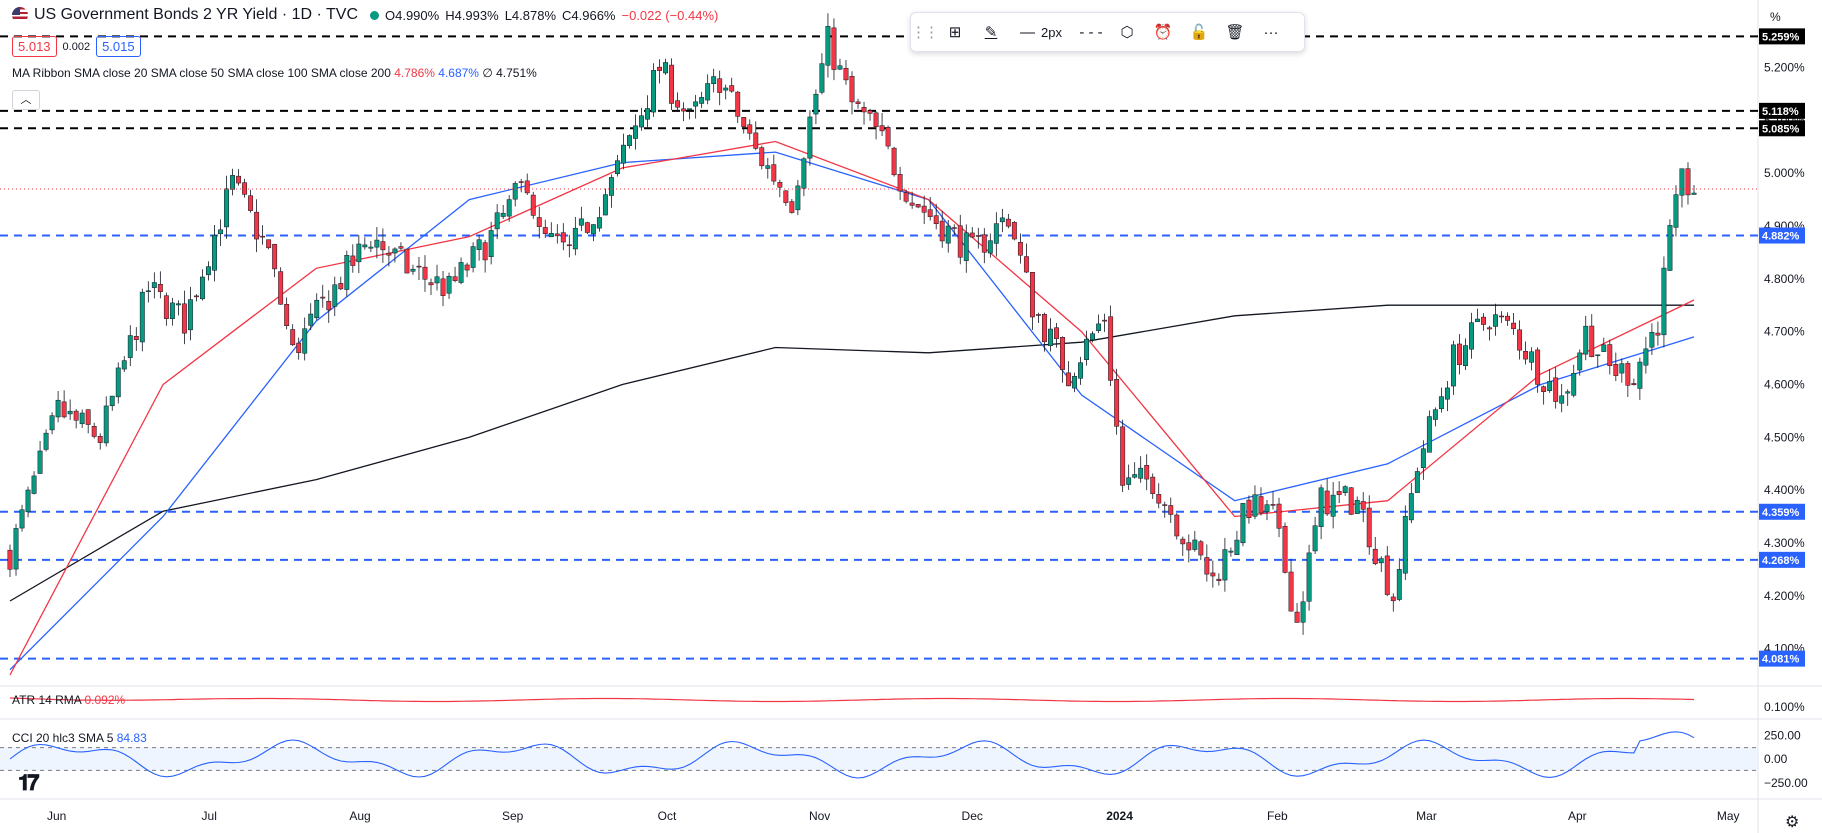 The width and height of the screenshot is (1822, 833). What do you see at coordinates (1781, 561) in the screenshot?
I see `level-label: 4.268%` at bounding box center [1781, 561].